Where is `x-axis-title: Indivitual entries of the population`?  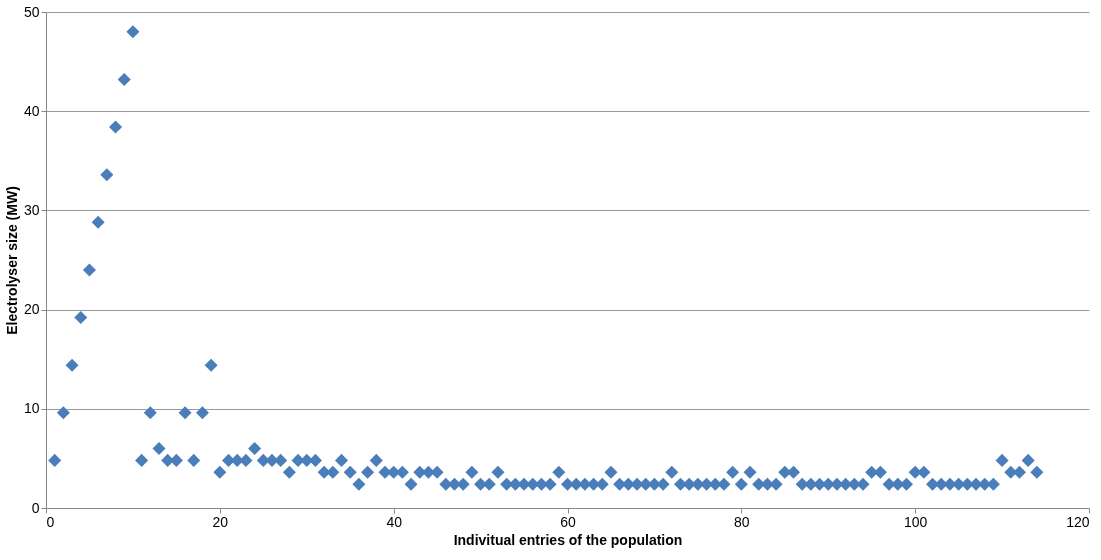
x-axis-title: Indivitual entries of the population is located at coordinates (568, 539).